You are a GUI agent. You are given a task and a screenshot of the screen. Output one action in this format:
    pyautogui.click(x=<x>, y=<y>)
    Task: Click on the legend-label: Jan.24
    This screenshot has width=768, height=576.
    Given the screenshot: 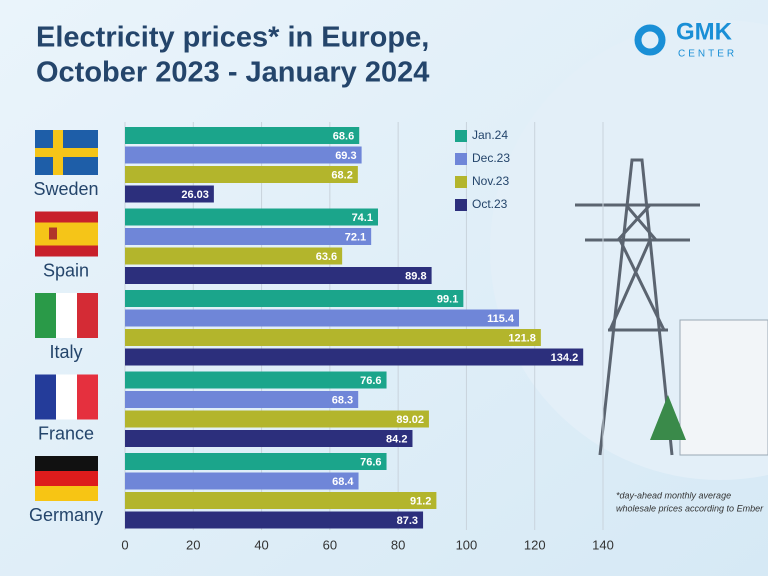 What is the action you would take?
    pyautogui.click(x=490, y=135)
    